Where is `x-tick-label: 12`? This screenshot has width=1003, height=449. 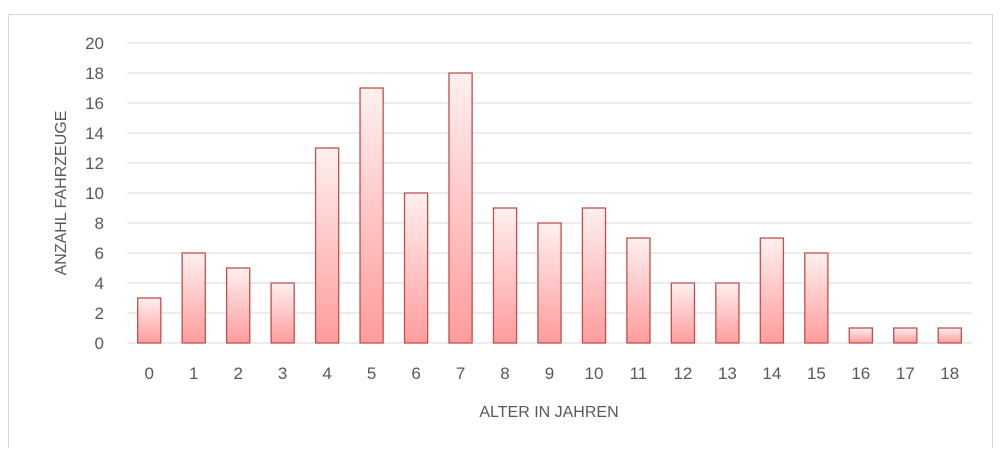 x-tick-label: 12 is located at coordinates (682, 373).